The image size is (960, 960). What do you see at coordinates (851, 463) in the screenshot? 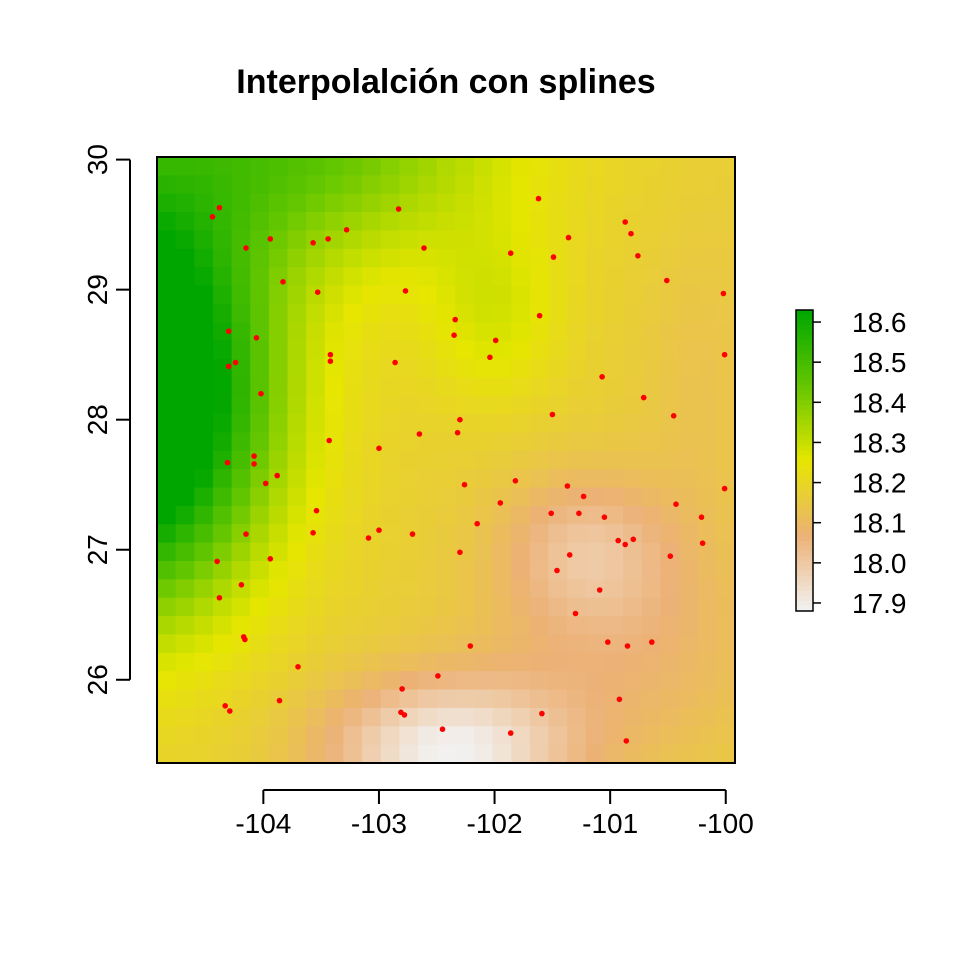
I see `color-legend: 18.6 18.5 18.4 18.3 18.2 18.1 18.0 17.9` at bounding box center [851, 463].